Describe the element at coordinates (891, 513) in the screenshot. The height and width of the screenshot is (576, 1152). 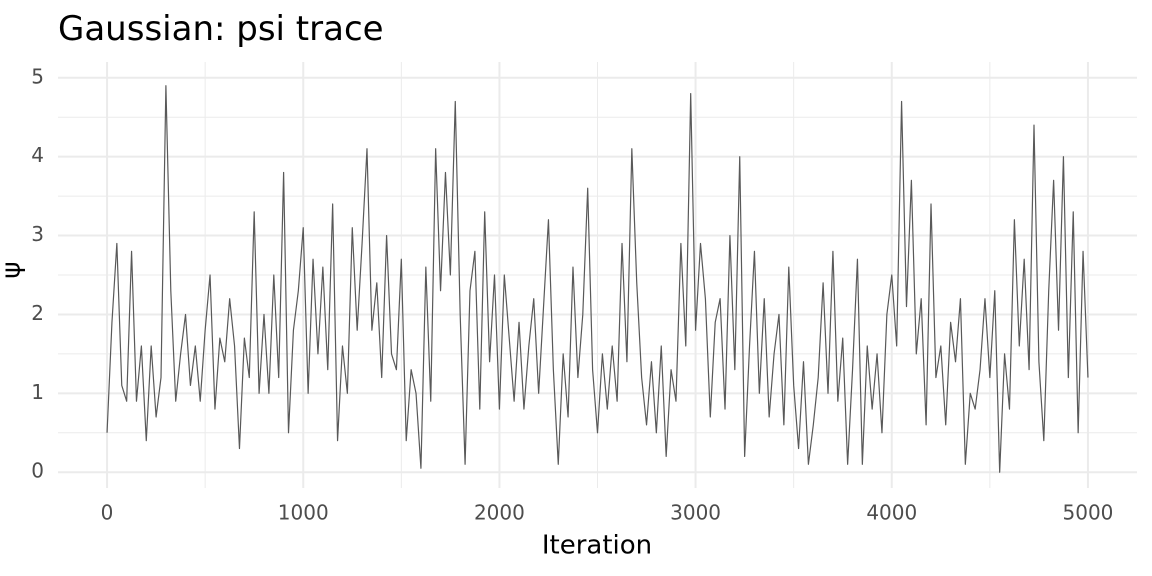
I see `x-tick-label: 4000` at that location.